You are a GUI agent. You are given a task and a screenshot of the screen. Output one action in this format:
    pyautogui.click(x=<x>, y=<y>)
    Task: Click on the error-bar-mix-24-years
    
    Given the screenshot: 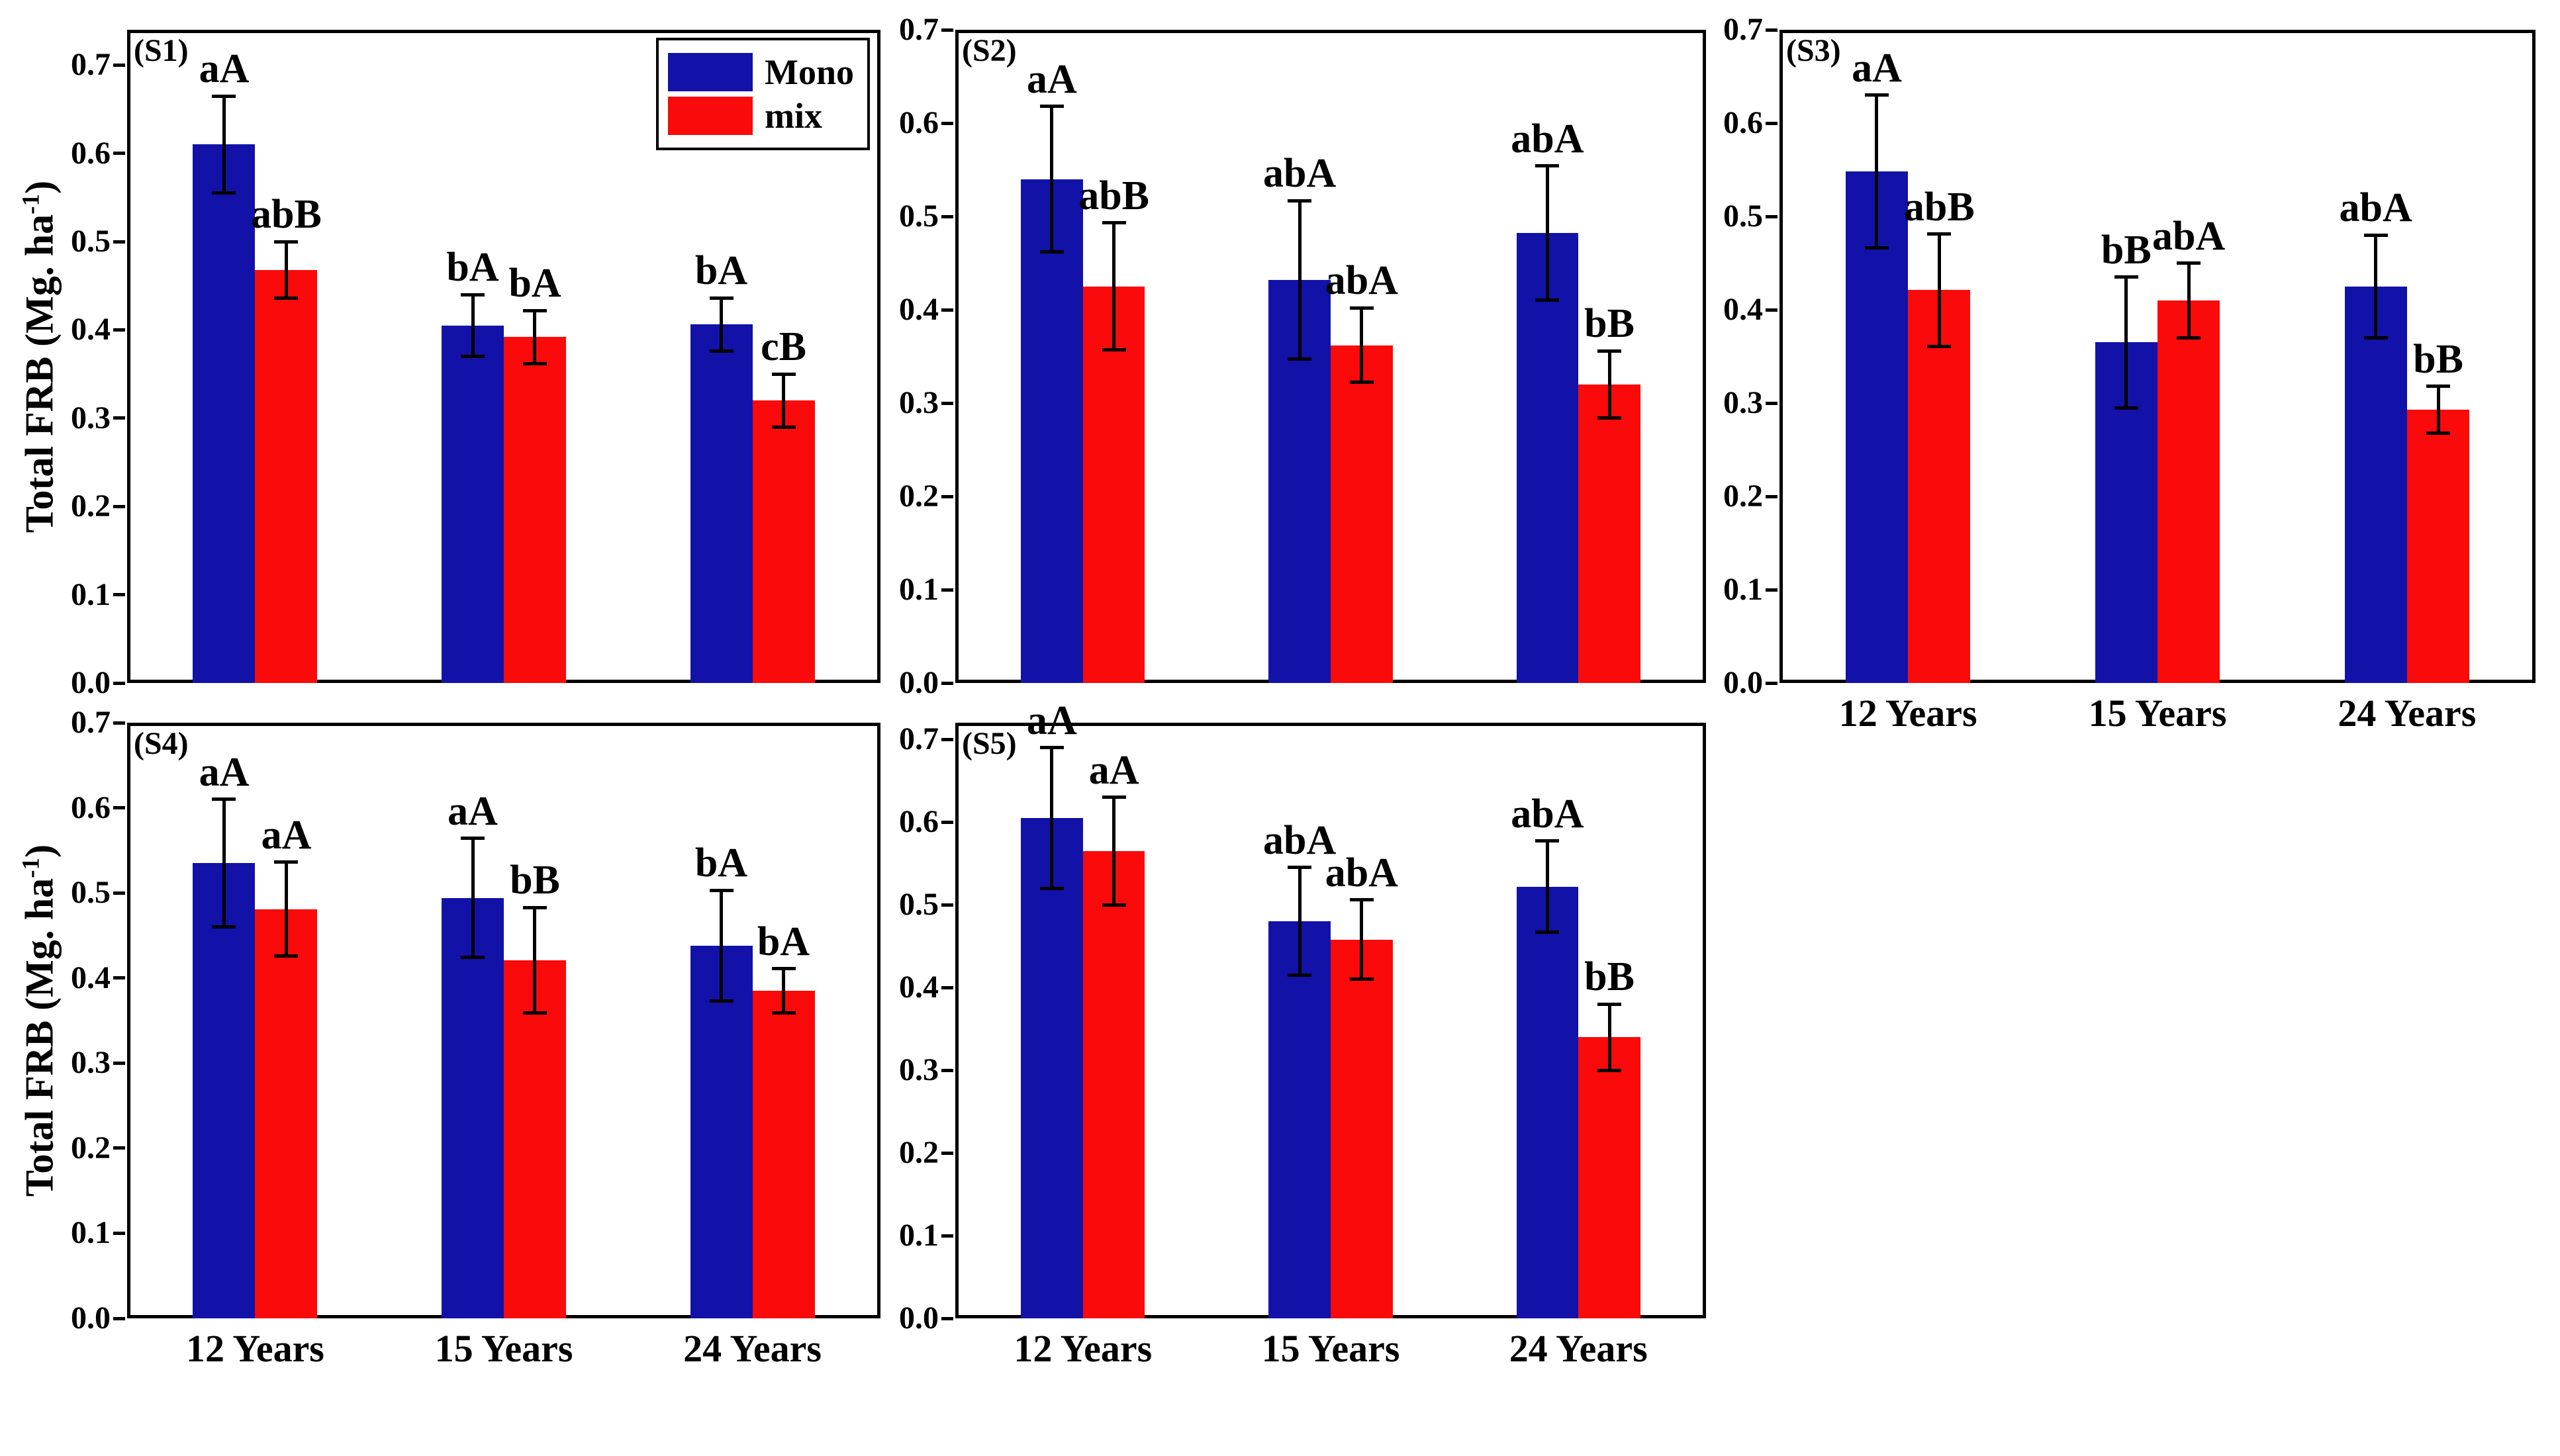 What is the action you would take?
    pyautogui.click(x=2438, y=409)
    